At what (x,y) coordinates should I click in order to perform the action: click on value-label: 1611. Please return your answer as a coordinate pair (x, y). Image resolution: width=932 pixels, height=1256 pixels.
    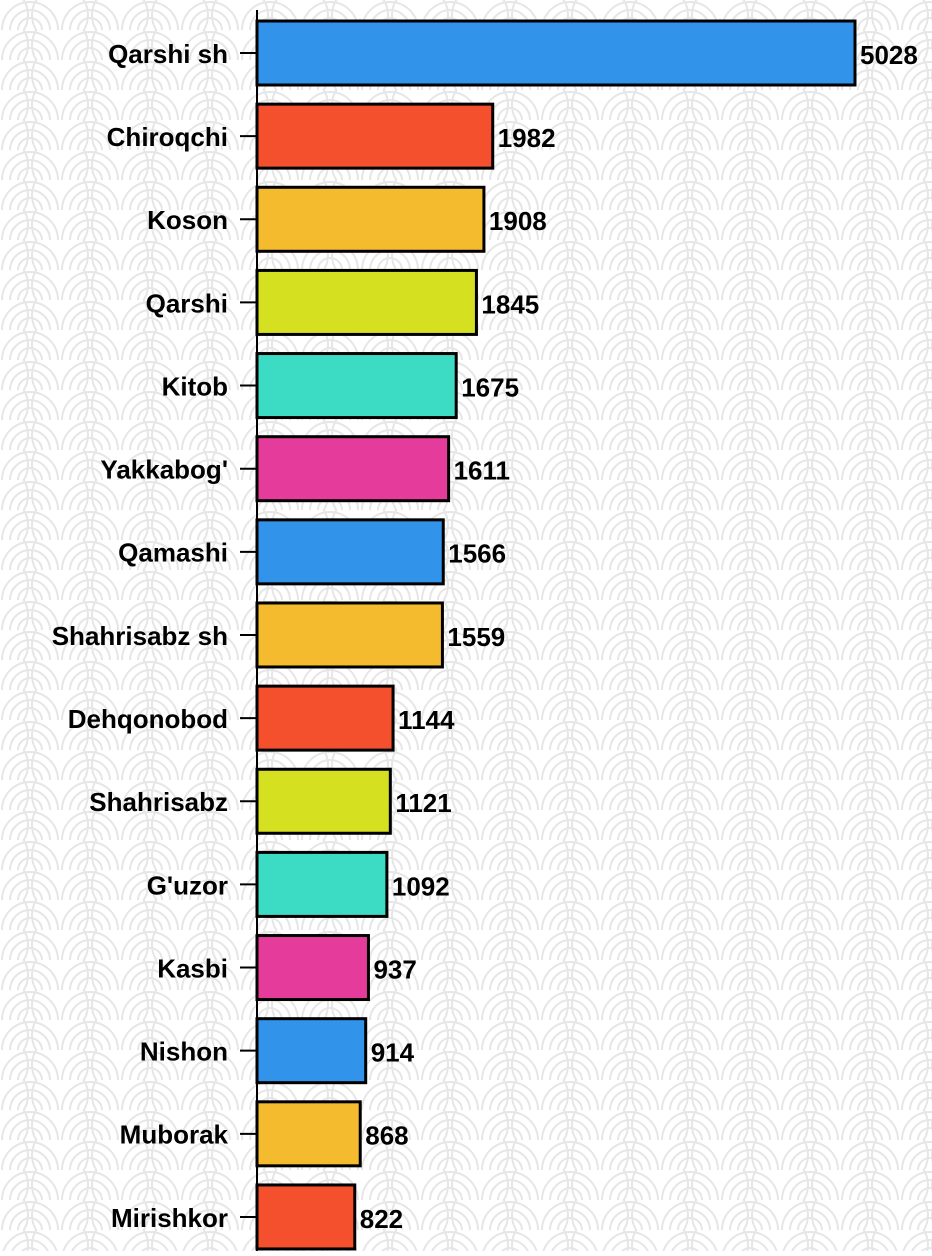
    Looking at the image, I should click on (482, 471).